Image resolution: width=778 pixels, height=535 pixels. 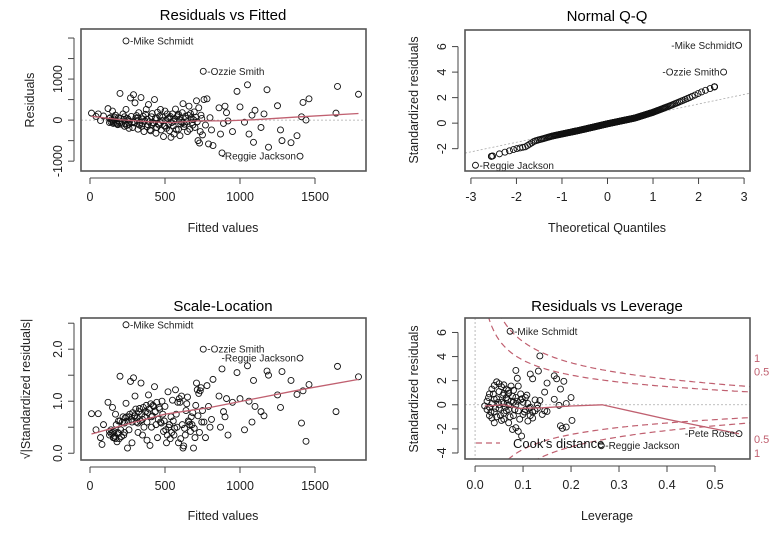 I want to click on y-tick-label: 1000, so click(x=58, y=79).